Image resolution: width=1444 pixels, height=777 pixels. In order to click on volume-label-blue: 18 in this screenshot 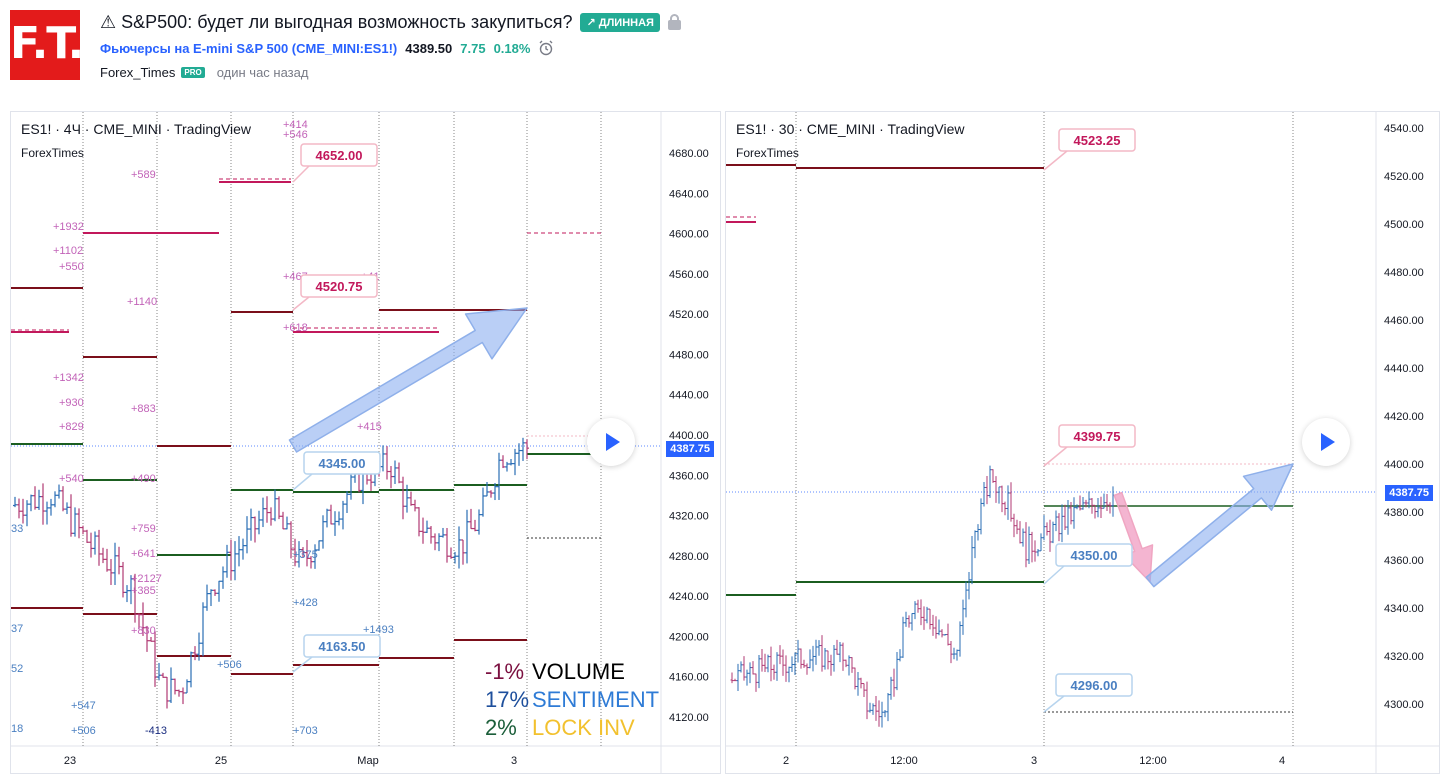, I will do `click(17, 729)`.